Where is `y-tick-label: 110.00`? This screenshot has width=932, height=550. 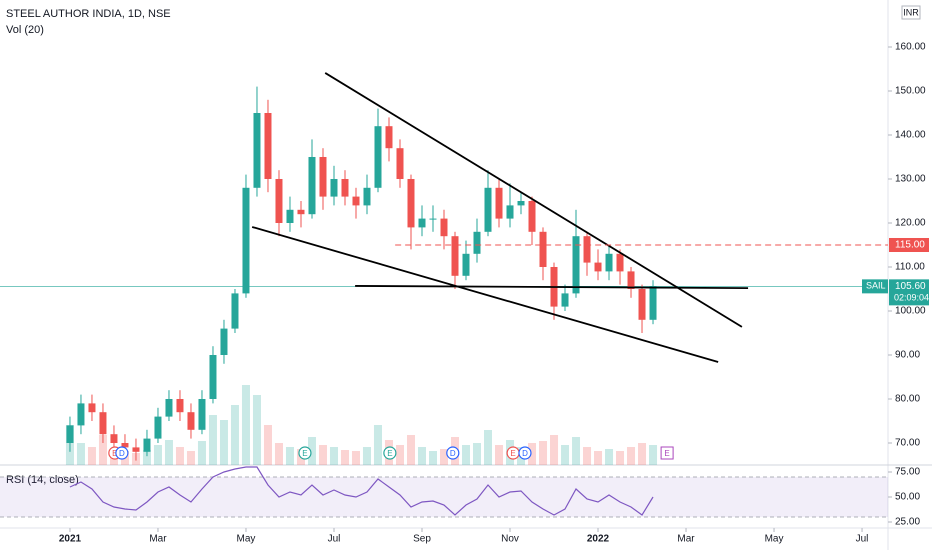
y-tick-label: 110.00 is located at coordinates (910, 267).